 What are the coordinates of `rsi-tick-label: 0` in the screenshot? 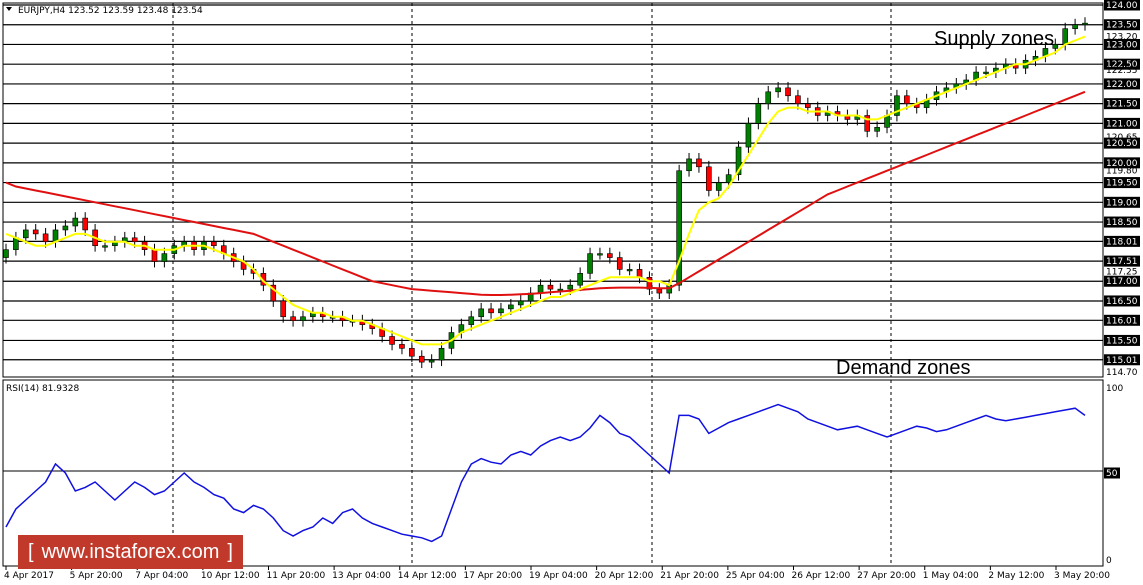 It's located at (1109, 561).